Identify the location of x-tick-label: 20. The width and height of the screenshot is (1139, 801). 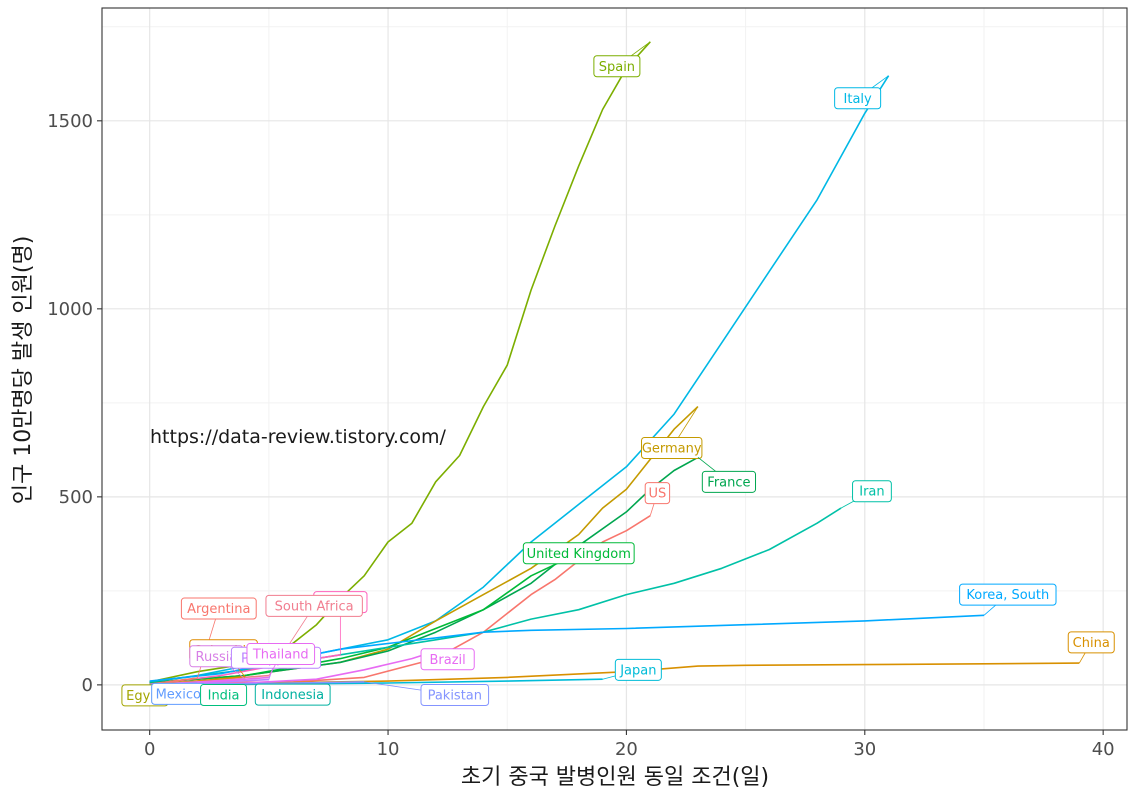
(626, 749).